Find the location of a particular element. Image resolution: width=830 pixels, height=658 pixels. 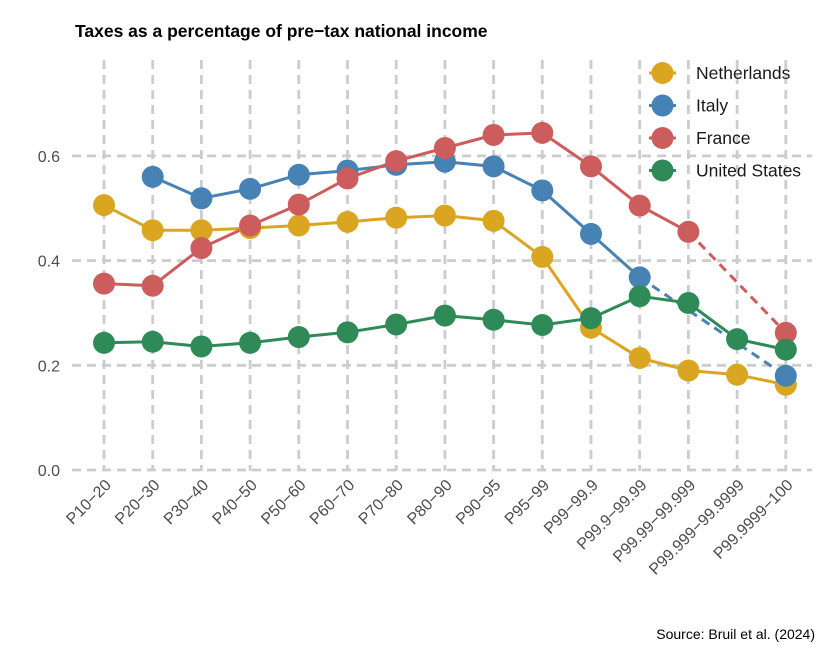

legend-item: Italy is located at coordinates (688, 105).